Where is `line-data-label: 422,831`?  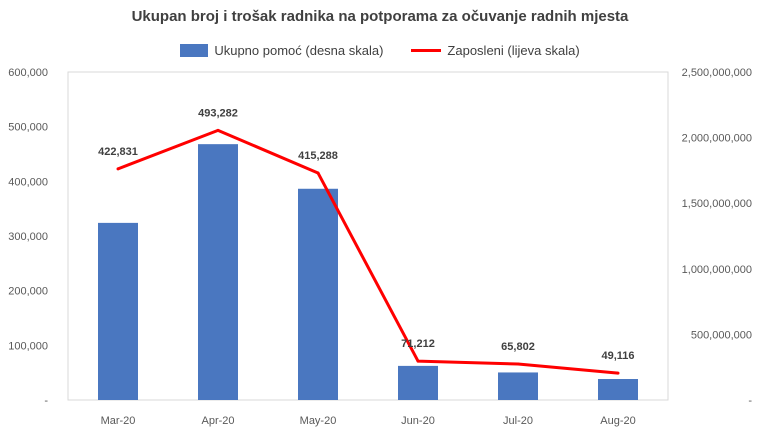
line-data-label: 422,831 is located at coordinates (118, 152).